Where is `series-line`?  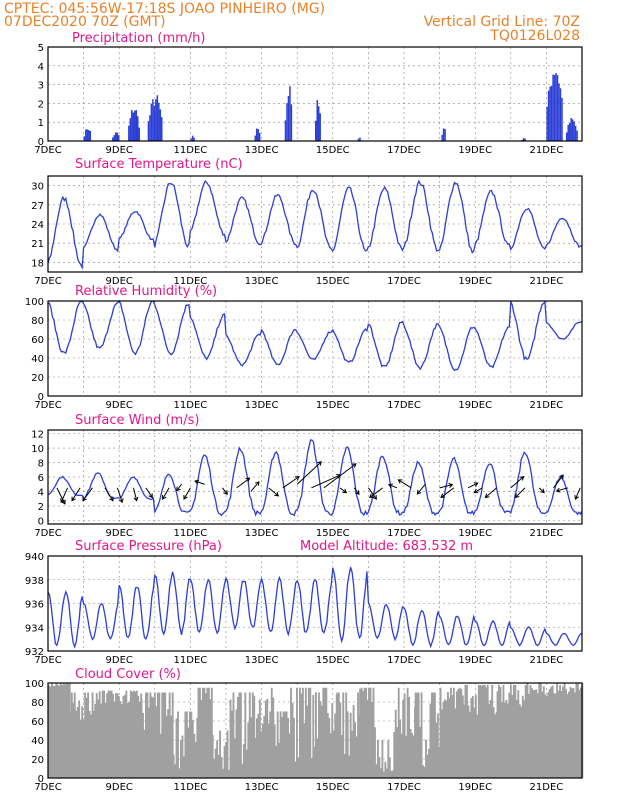
series-line is located at coordinates (315, 224).